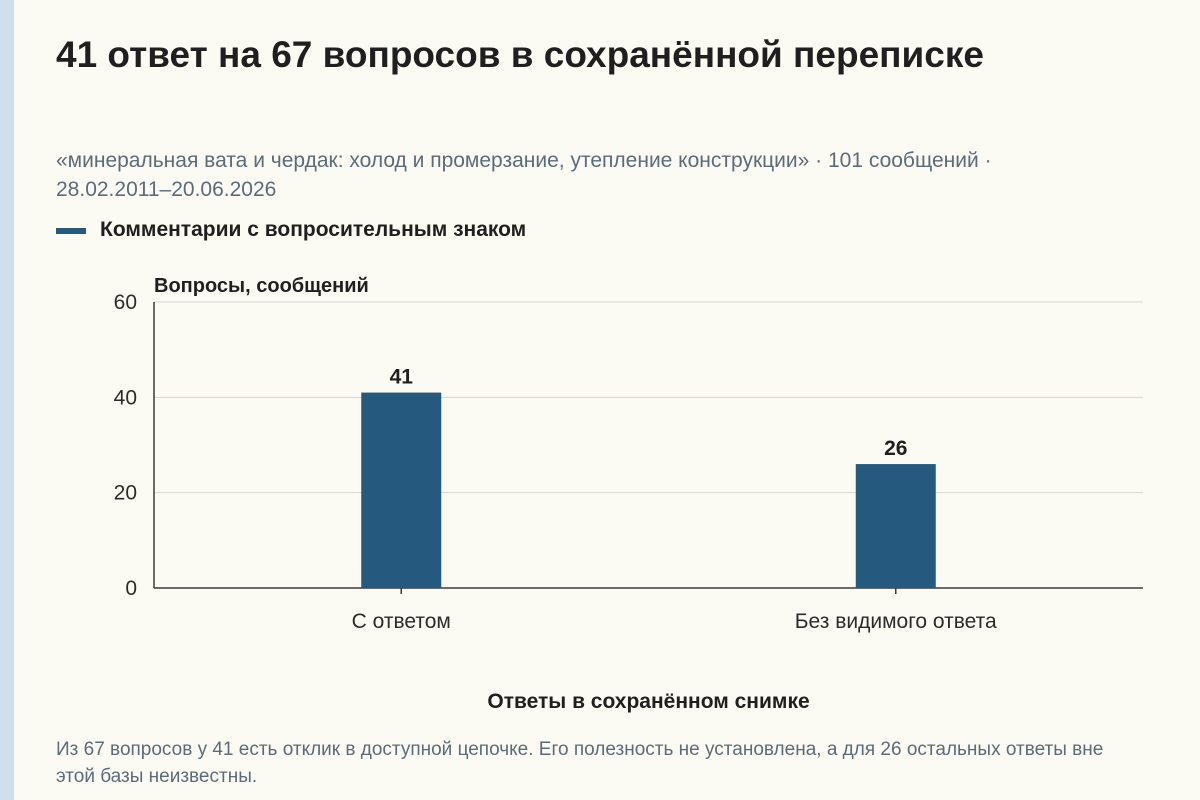 This screenshot has width=1200, height=800. Describe the element at coordinates (125, 493) in the screenshot. I see `y-tick-label: 20` at that location.